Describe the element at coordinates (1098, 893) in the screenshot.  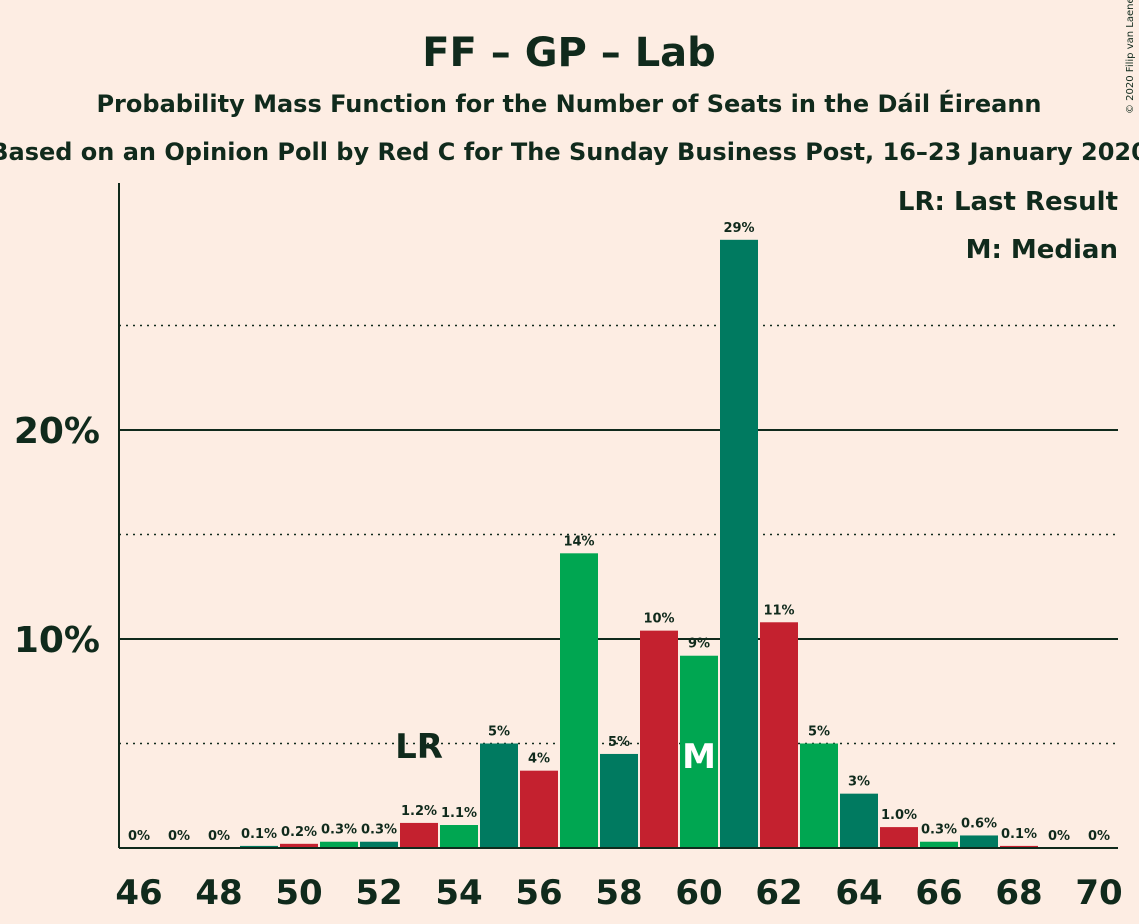
I see `x-tick-70: 70` at that location.